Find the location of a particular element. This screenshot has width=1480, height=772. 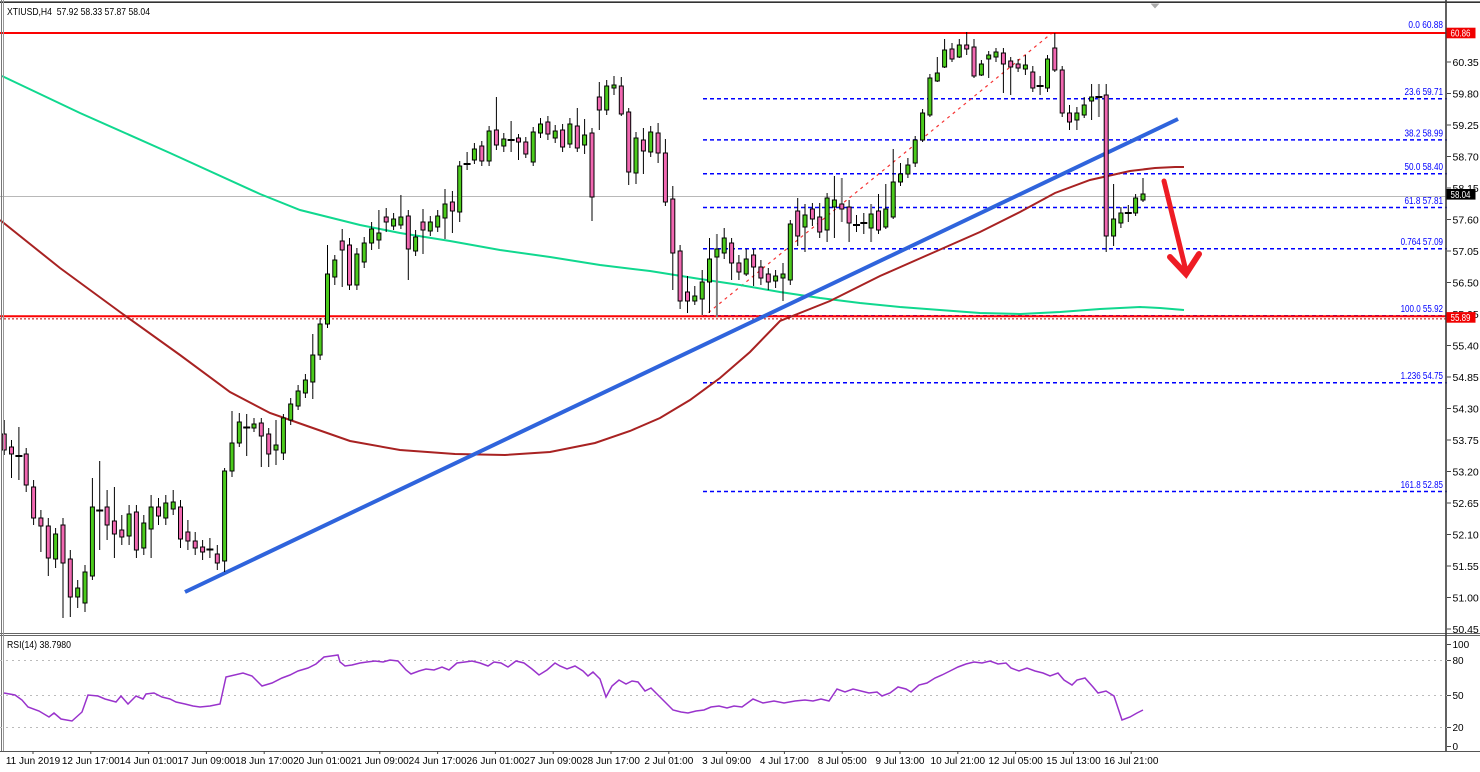

svg-text: 1.236 54.75 is located at coordinates (1422, 376).